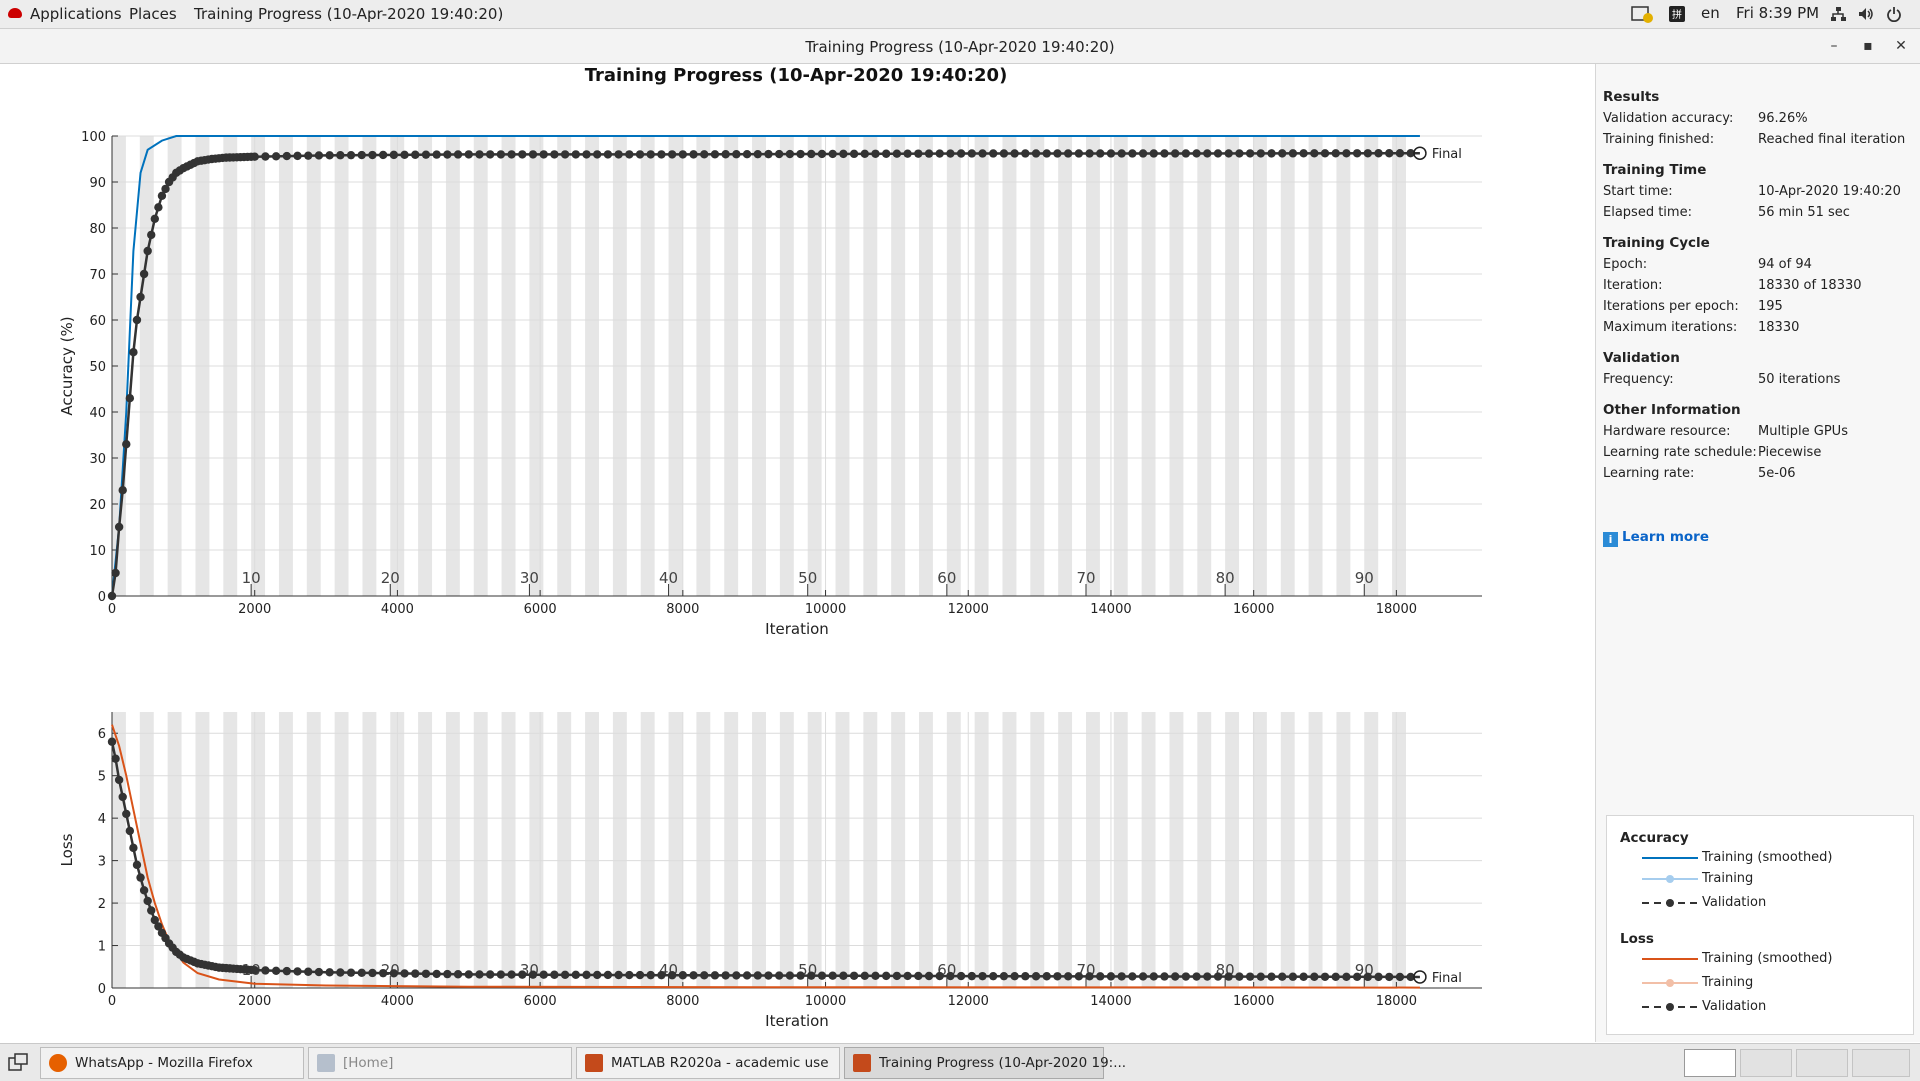 Image resolution: width=1920 pixels, height=1081 pixels. What do you see at coordinates (1778, 13) in the screenshot?
I see `clock: Fri 8:39 PM` at bounding box center [1778, 13].